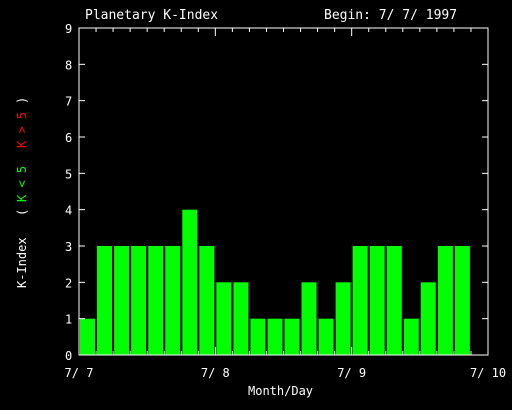  I want to click on y-tick-label: 6, so click(68, 138).